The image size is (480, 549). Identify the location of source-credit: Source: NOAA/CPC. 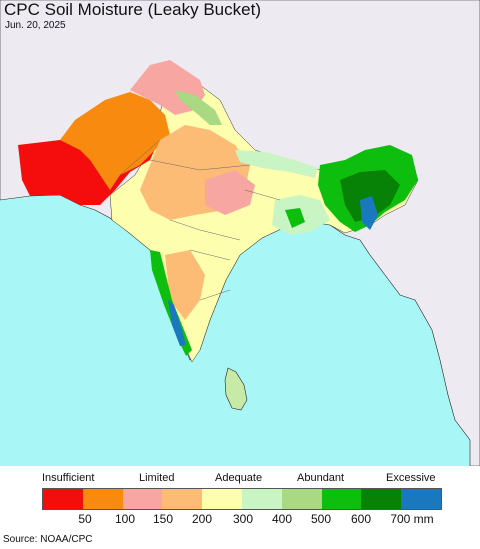
(48, 539).